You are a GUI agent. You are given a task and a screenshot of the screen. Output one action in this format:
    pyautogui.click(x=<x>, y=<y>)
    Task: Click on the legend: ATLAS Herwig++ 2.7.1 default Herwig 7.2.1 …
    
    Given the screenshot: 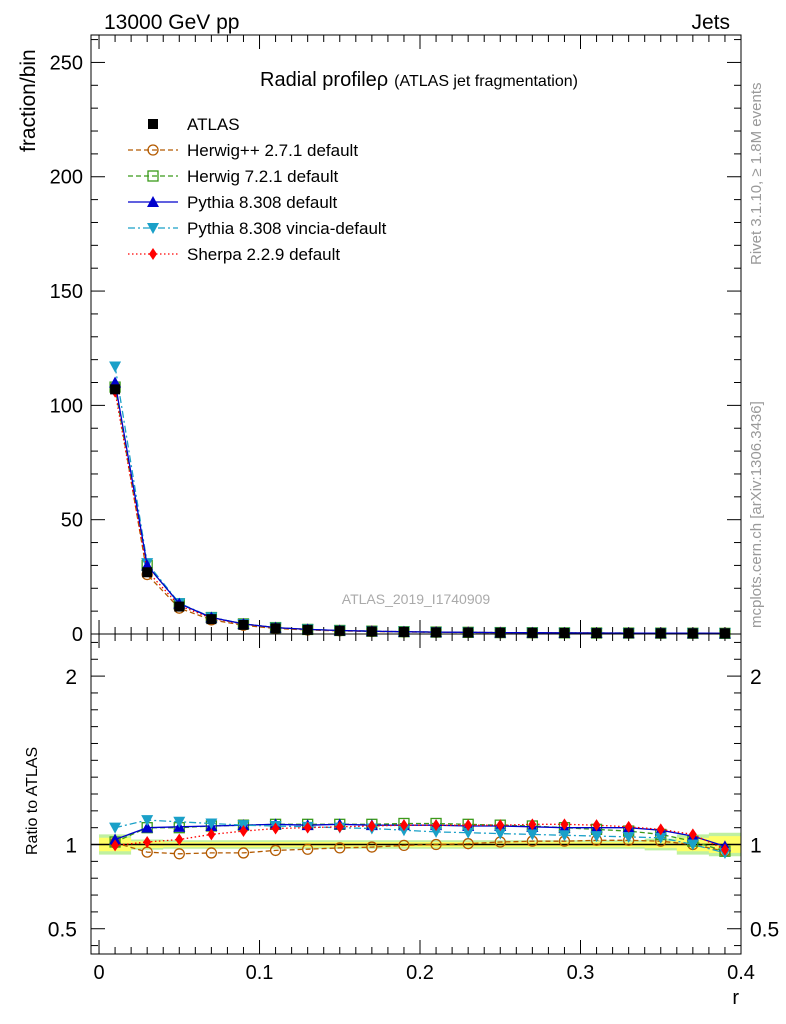 What is the action you would take?
    pyautogui.click(x=257, y=189)
    